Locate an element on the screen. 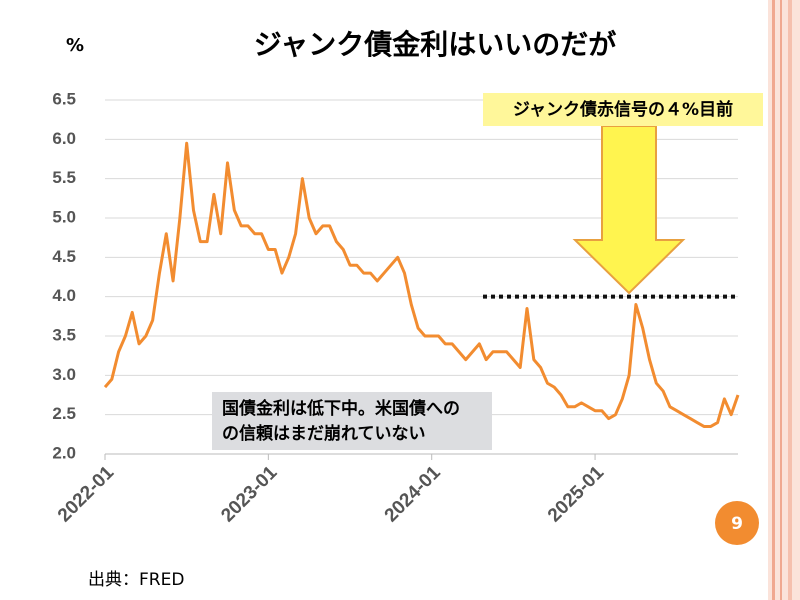 The width and height of the screenshot is (800, 600). y-tick-label: 6.0 is located at coordinates (64, 138).